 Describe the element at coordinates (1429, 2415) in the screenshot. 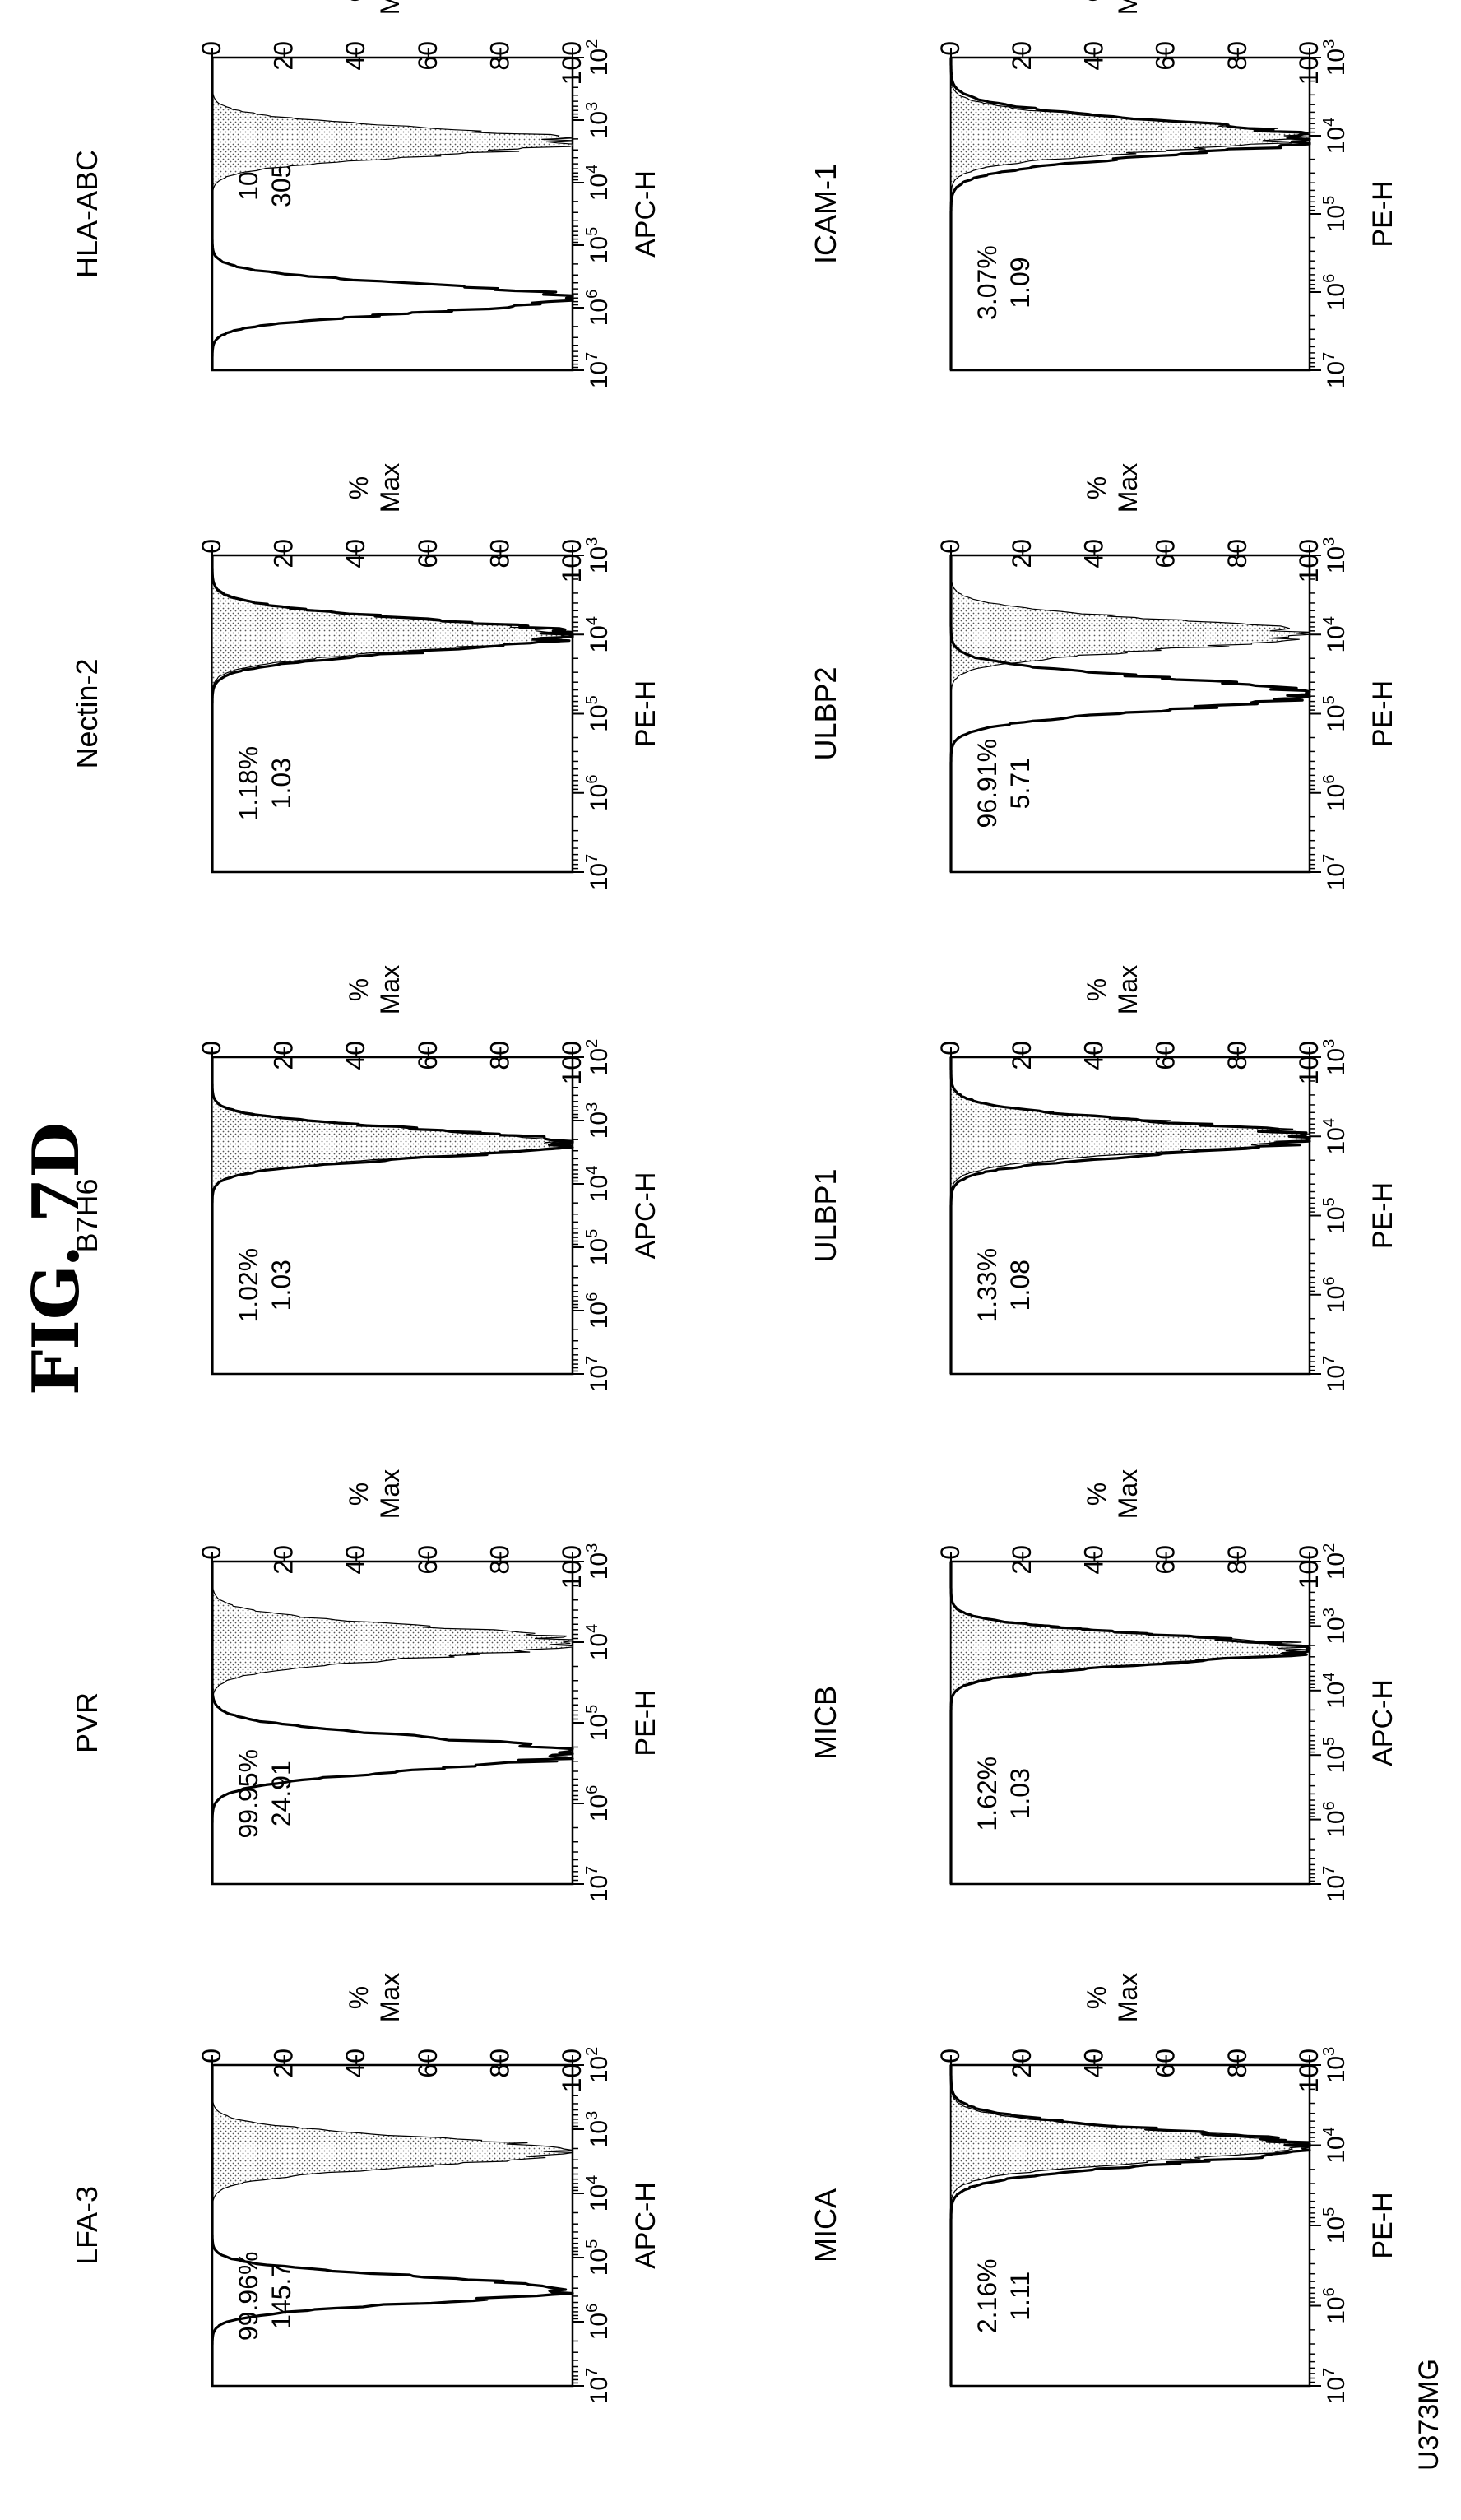

I see `cell-line-label: U373MG` at that location.